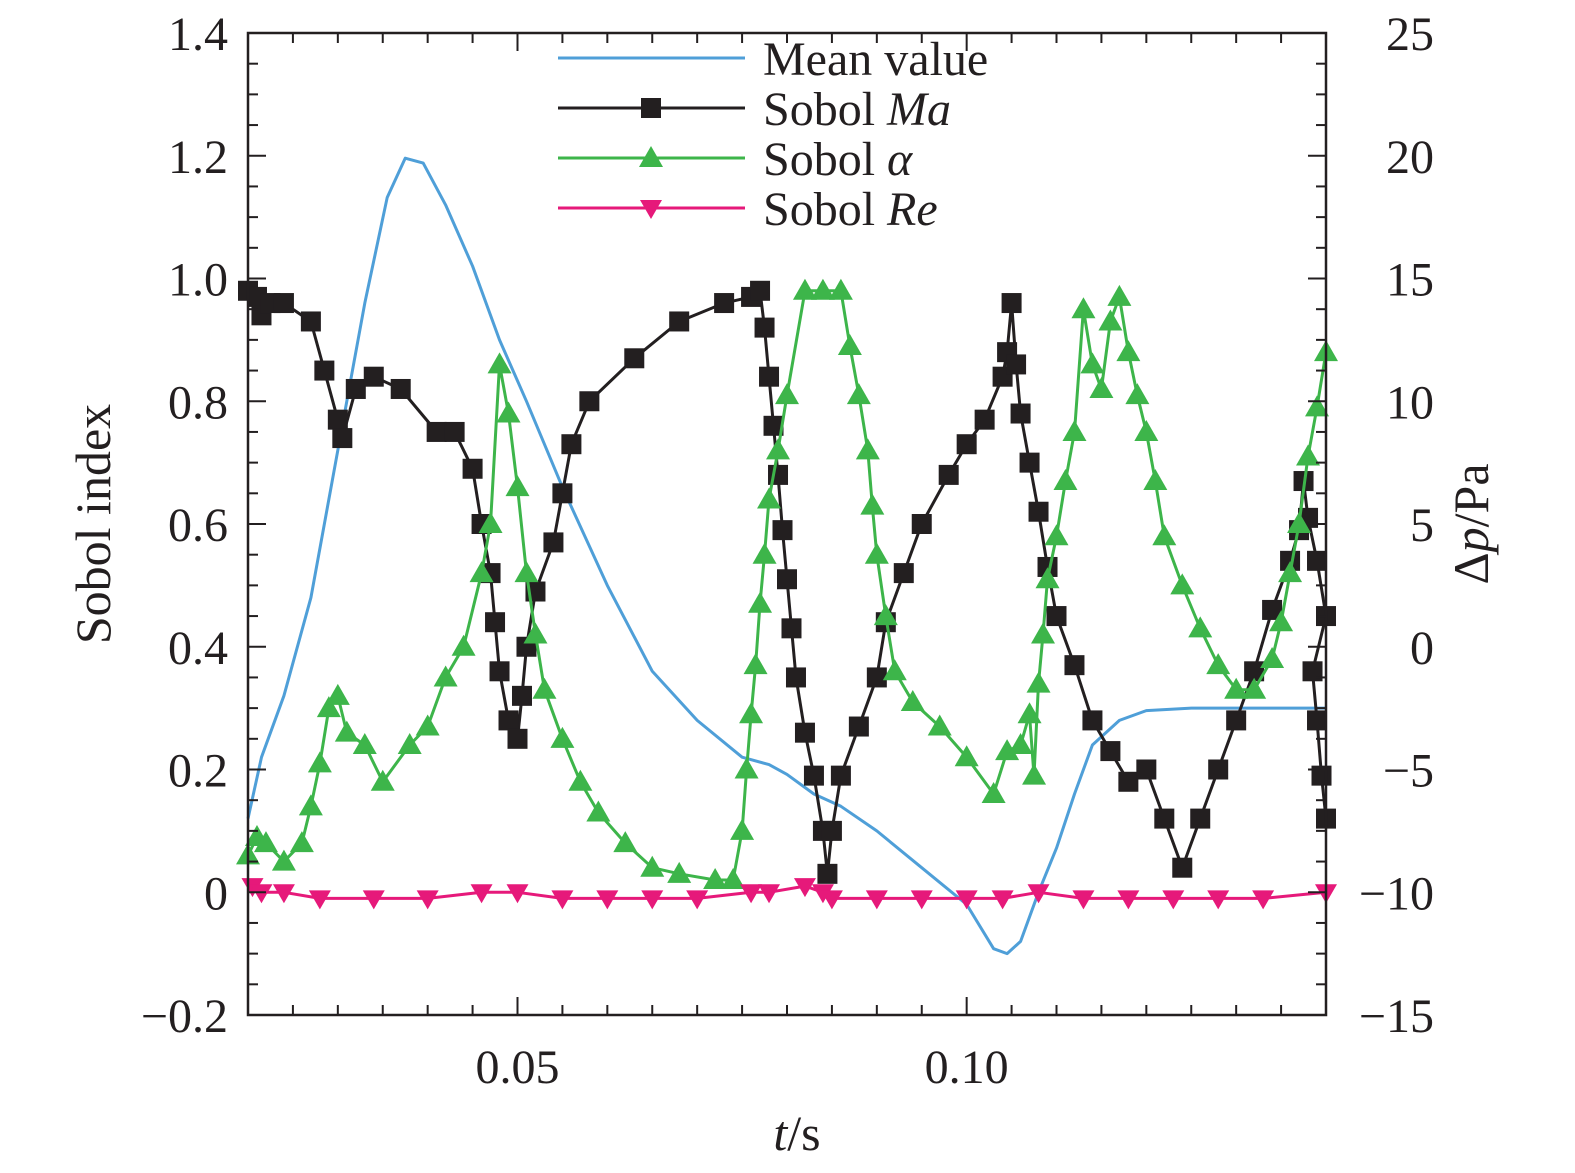 The width and height of the screenshot is (1575, 1173). Describe the element at coordinates (216, 893) in the screenshot. I see `y-tick-label: 0` at that location.